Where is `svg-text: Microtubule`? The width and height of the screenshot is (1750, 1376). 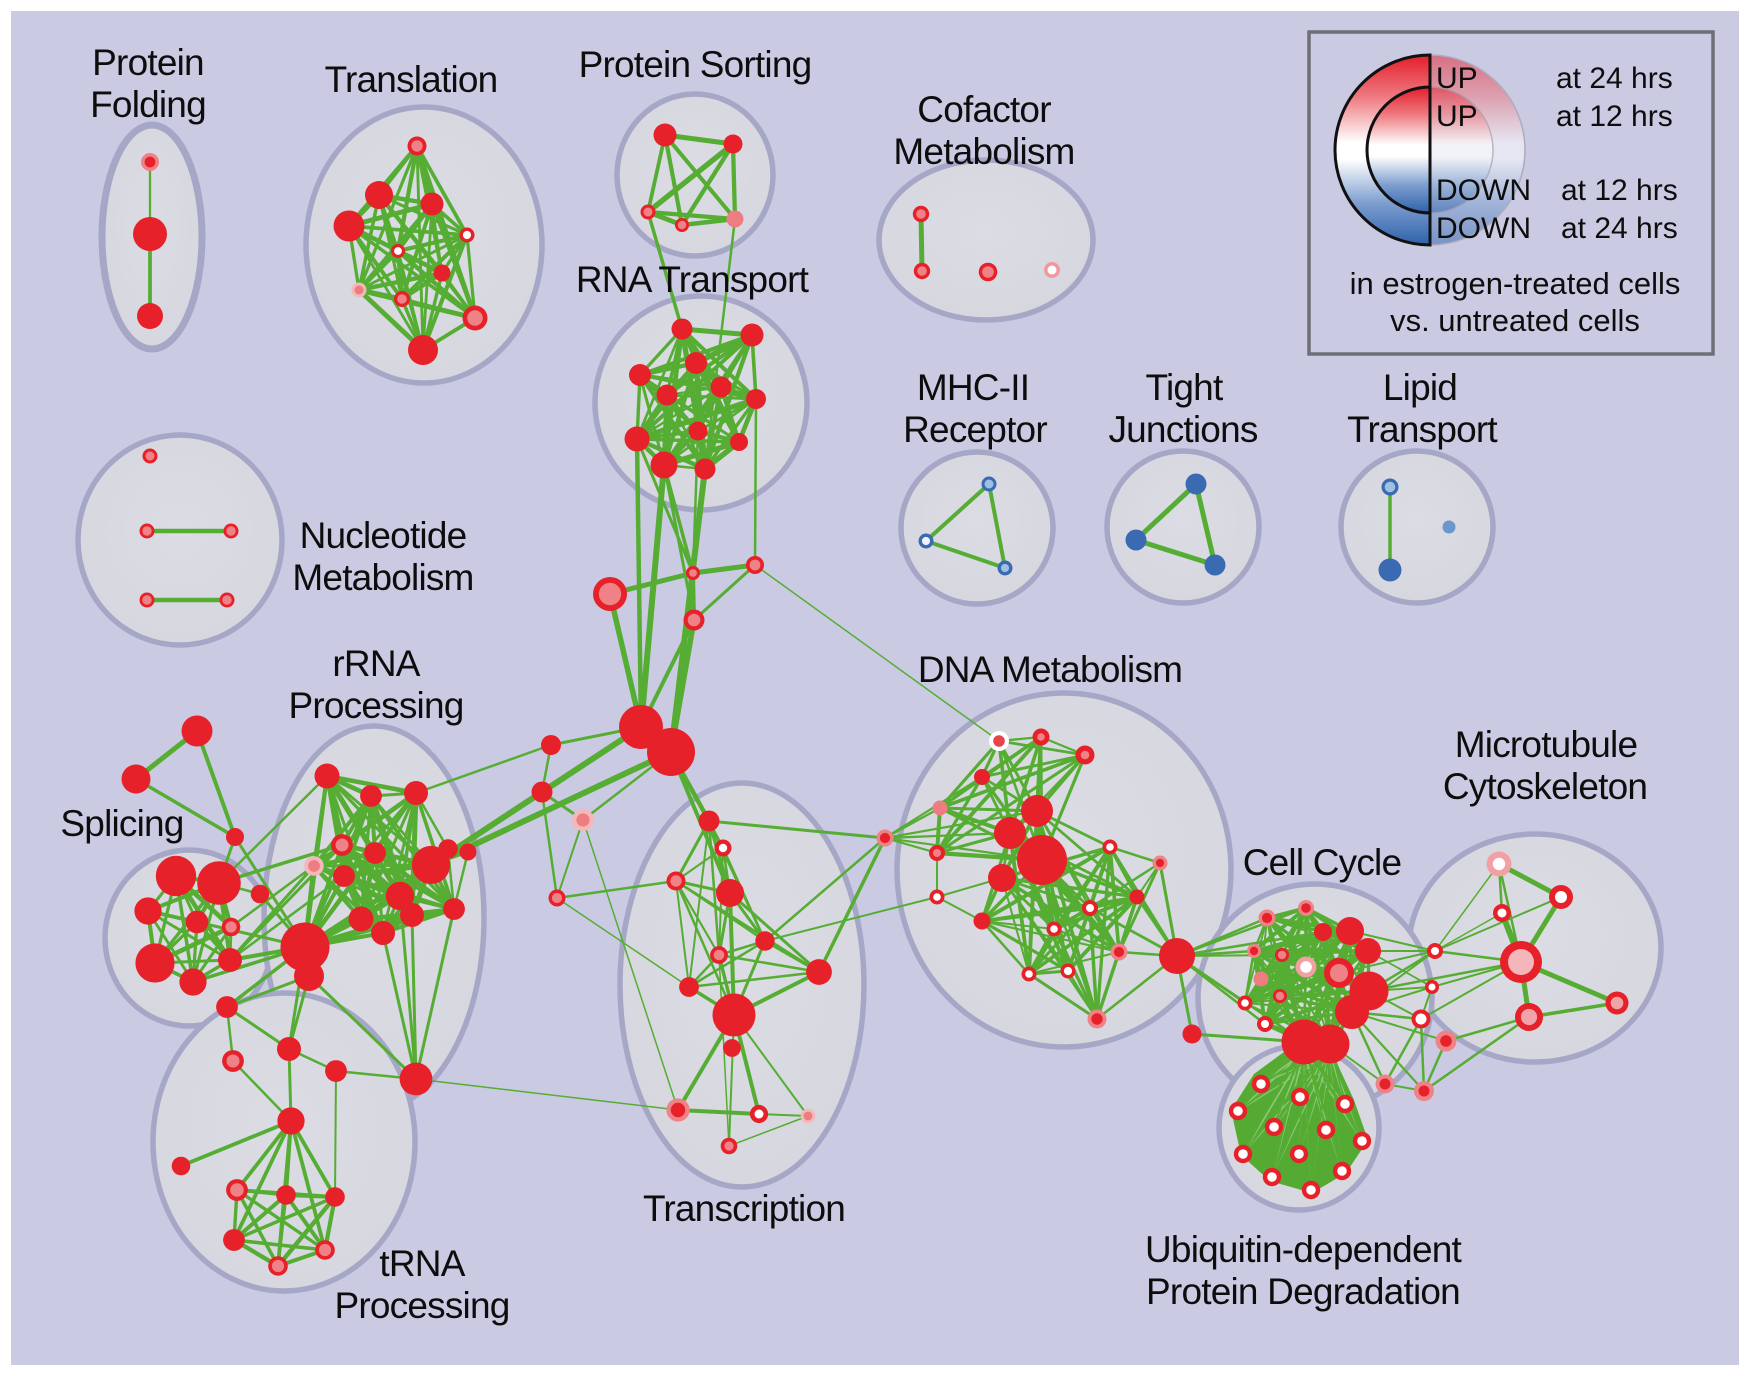 svg-text: Microtubule is located at coordinates (1546, 744).